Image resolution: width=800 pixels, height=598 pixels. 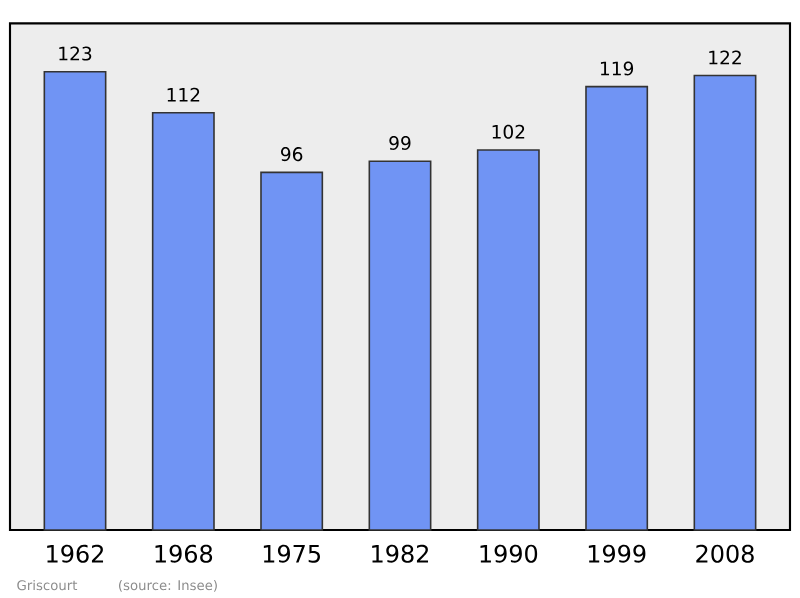 What do you see at coordinates (725, 553) in the screenshot?
I see `x-tick-label: 2008` at bounding box center [725, 553].